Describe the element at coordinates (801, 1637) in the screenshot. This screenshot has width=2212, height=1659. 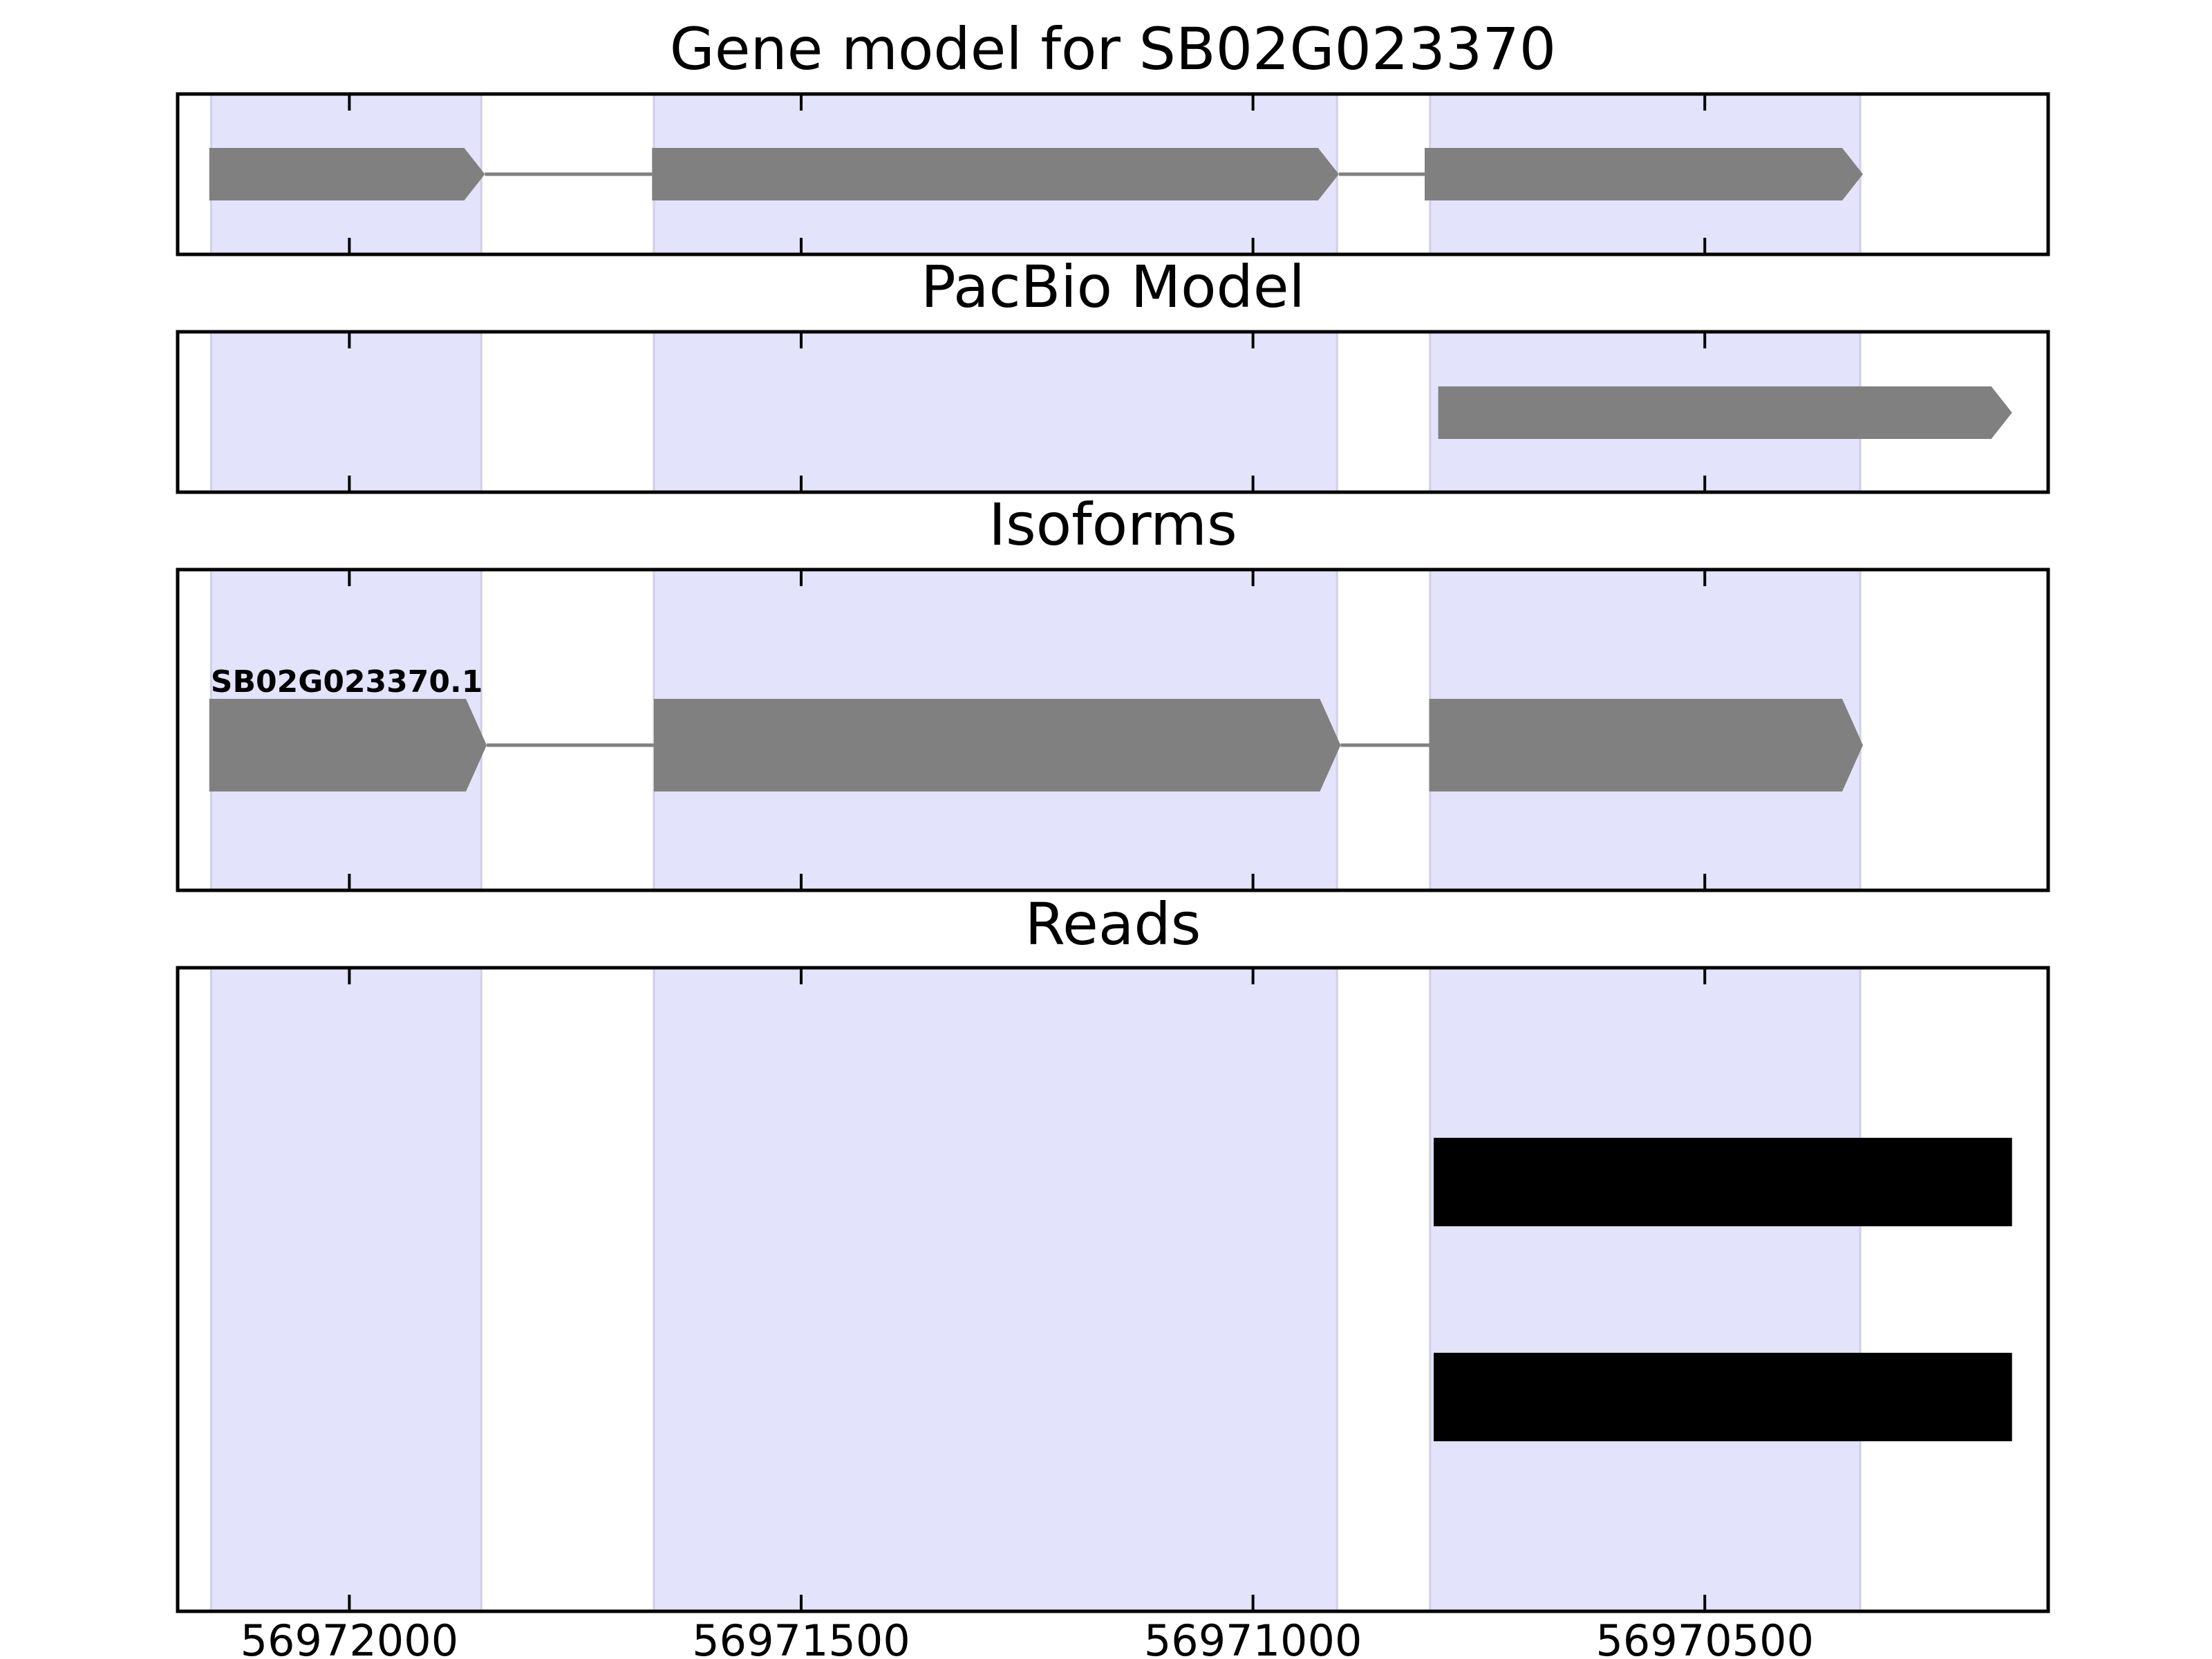
I see `x-tick-label: 56971500` at that location.